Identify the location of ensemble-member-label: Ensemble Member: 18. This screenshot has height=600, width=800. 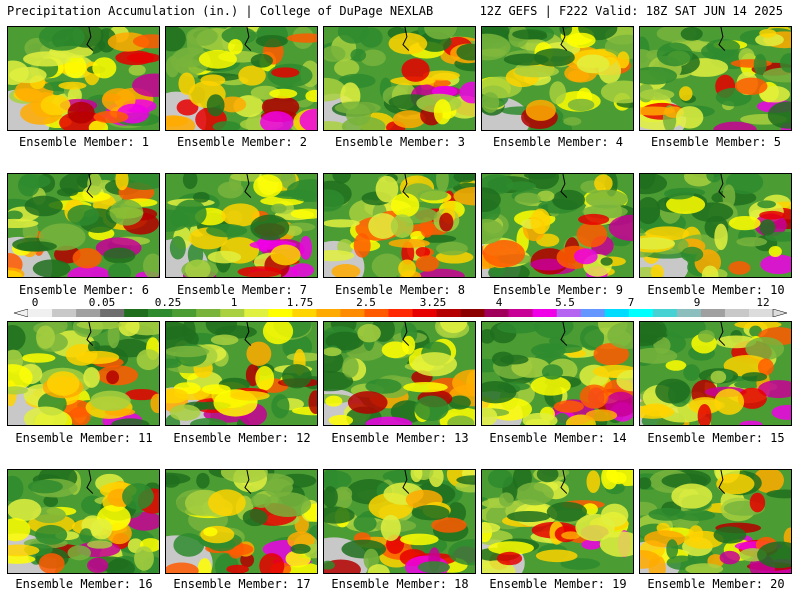
(400, 584).